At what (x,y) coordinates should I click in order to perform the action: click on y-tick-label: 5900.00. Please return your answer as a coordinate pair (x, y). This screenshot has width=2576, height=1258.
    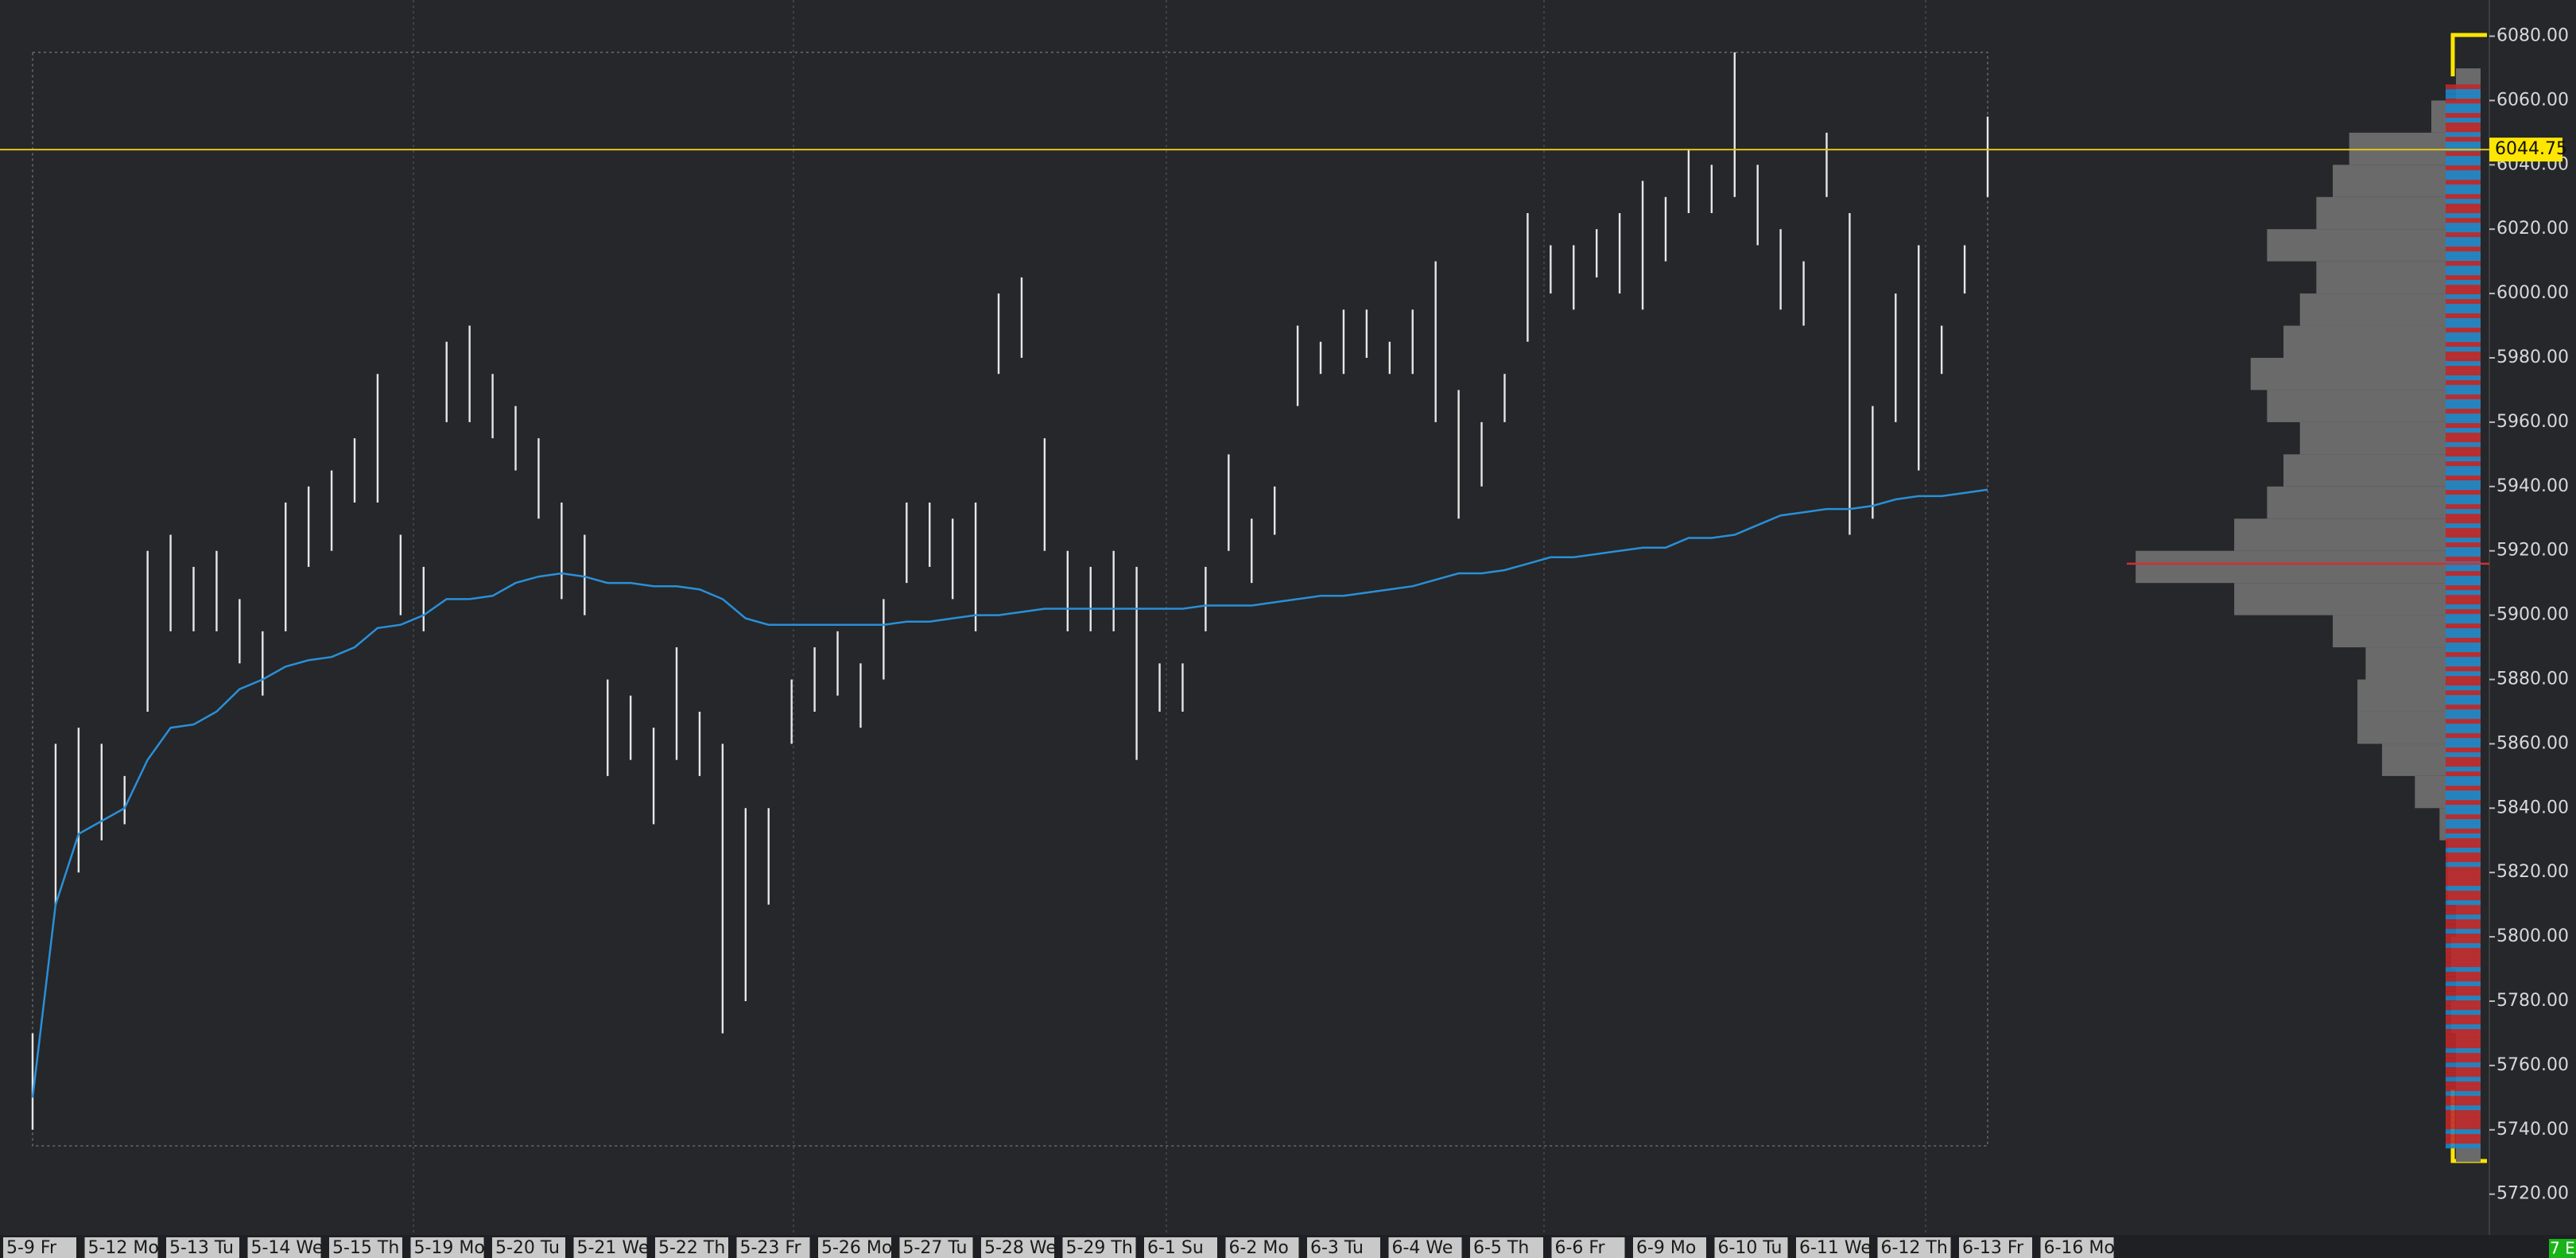
    Looking at the image, I should click on (2532, 615).